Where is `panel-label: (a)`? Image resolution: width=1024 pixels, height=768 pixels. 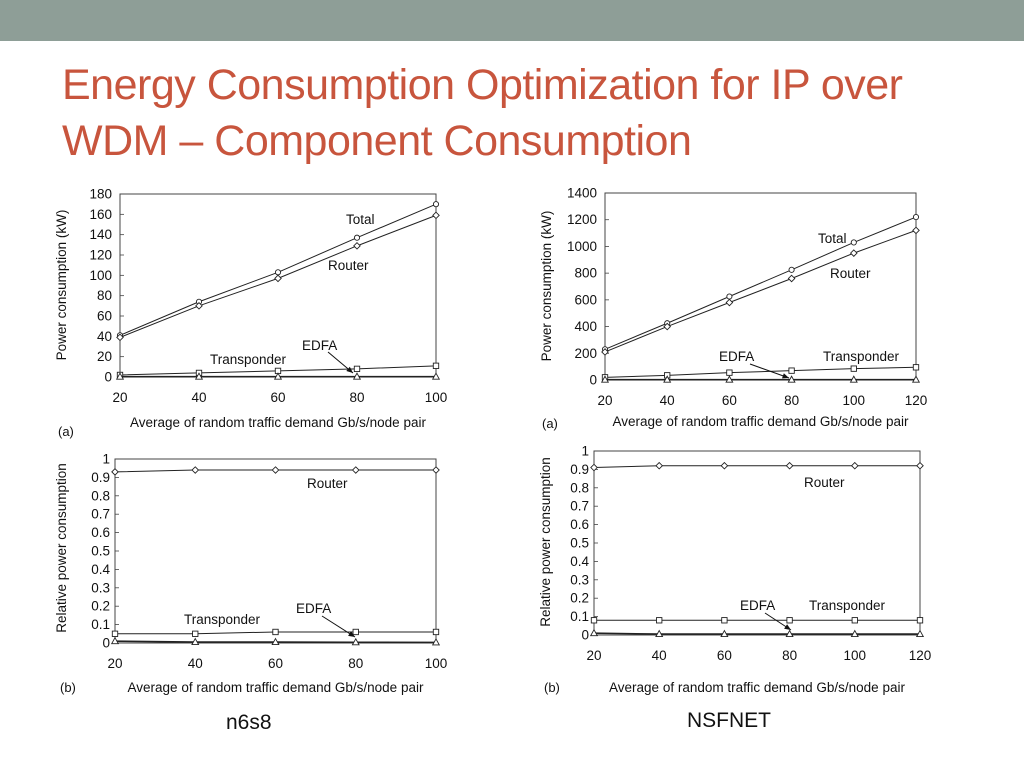
panel-label: (a) is located at coordinates (66, 431).